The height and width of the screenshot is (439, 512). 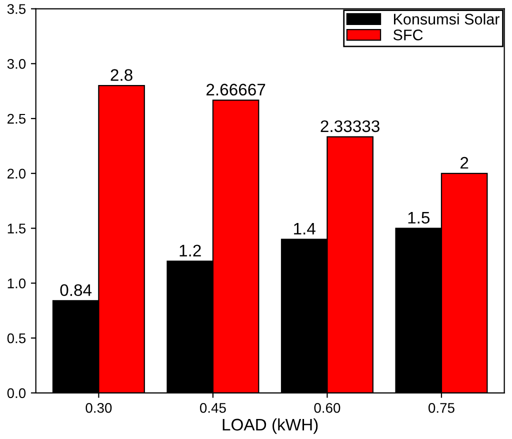 I want to click on x-tick-label: 0.30, so click(x=99, y=407).